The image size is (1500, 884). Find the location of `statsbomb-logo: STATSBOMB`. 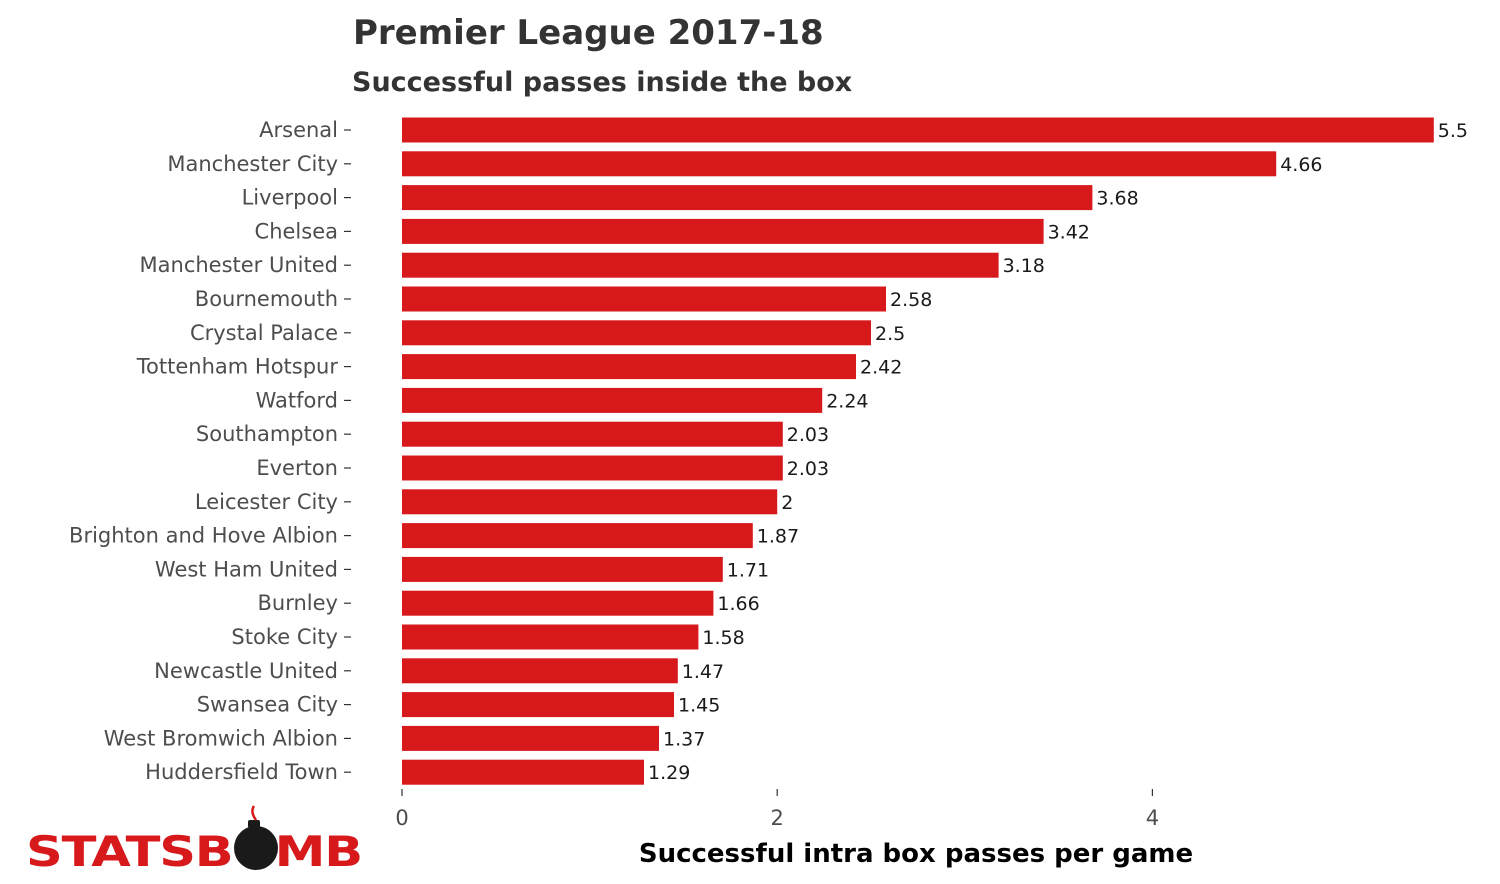

statsbomb-logo: STATSBOMB is located at coordinates (194, 840).